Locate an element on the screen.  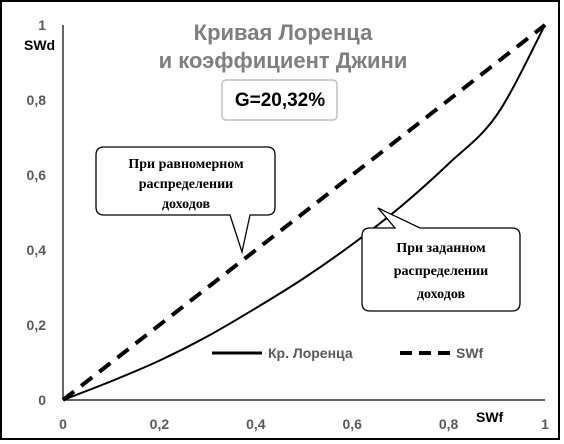
callout-given-line-2: распределении is located at coordinates (441, 271).